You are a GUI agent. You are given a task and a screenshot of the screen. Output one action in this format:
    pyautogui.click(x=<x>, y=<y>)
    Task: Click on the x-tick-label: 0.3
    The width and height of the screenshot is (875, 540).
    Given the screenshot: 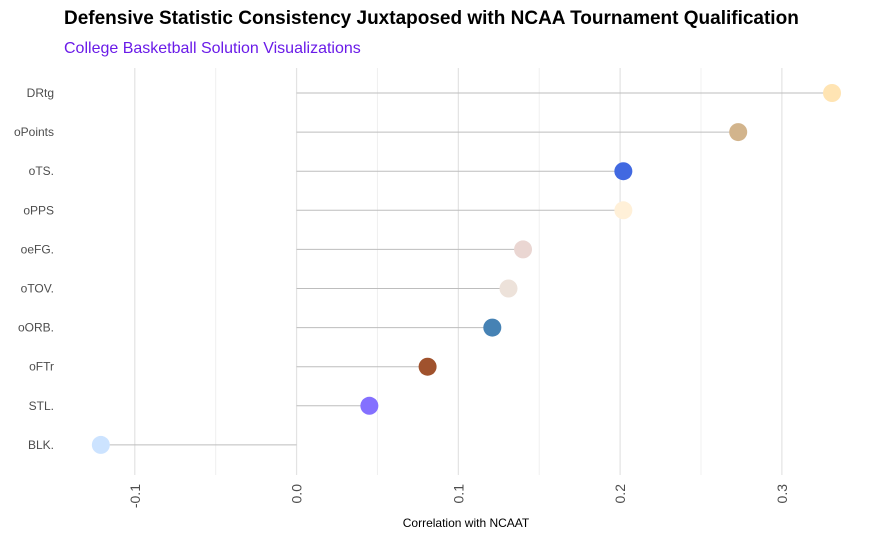 What is the action you would take?
    pyautogui.click(x=782, y=494)
    